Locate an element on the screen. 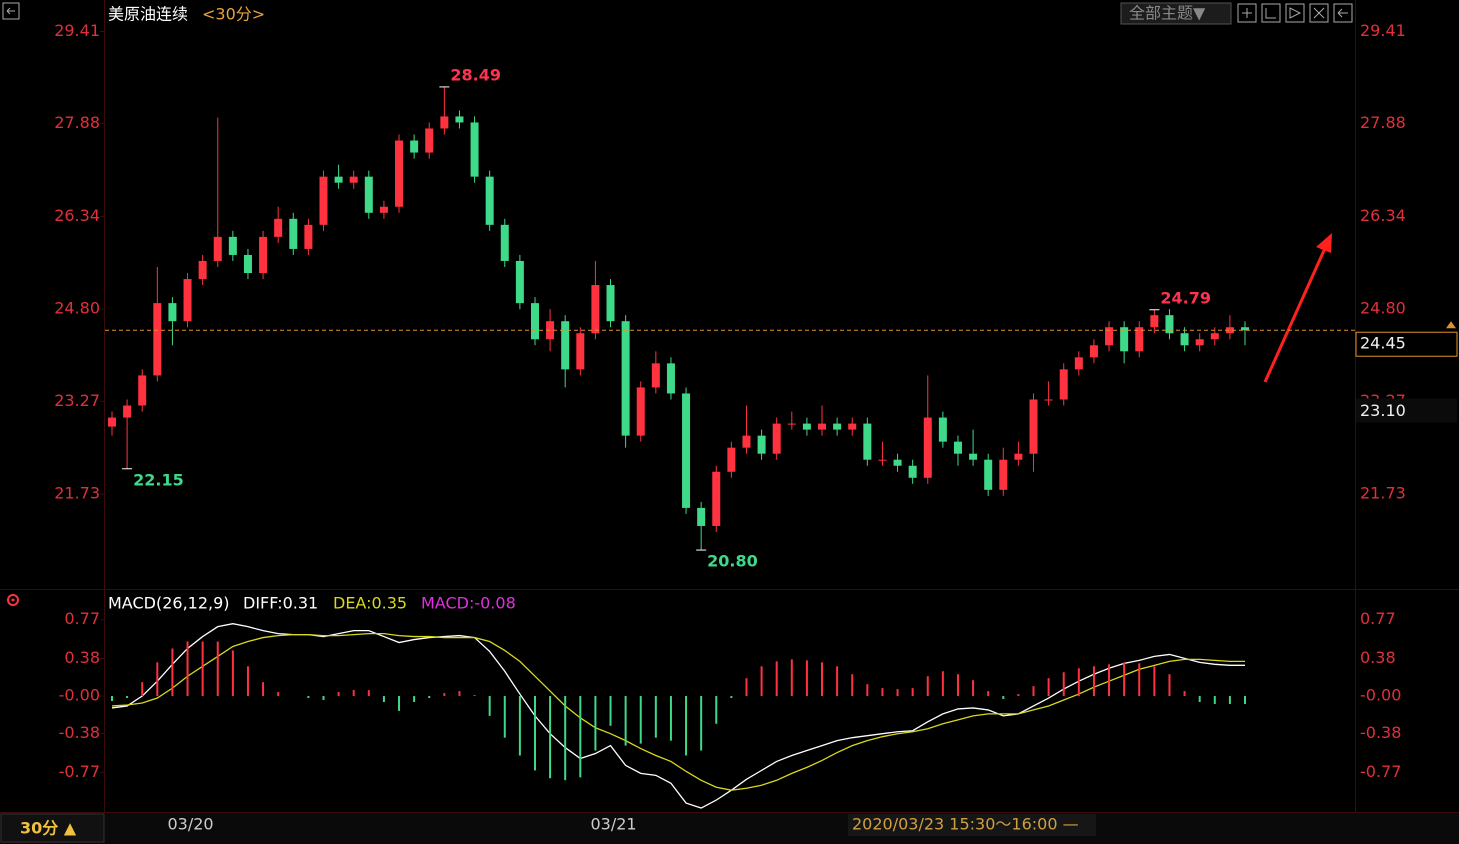 This screenshot has width=1459, height=844. trend-arrowhead is located at coordinates (1324, 243).